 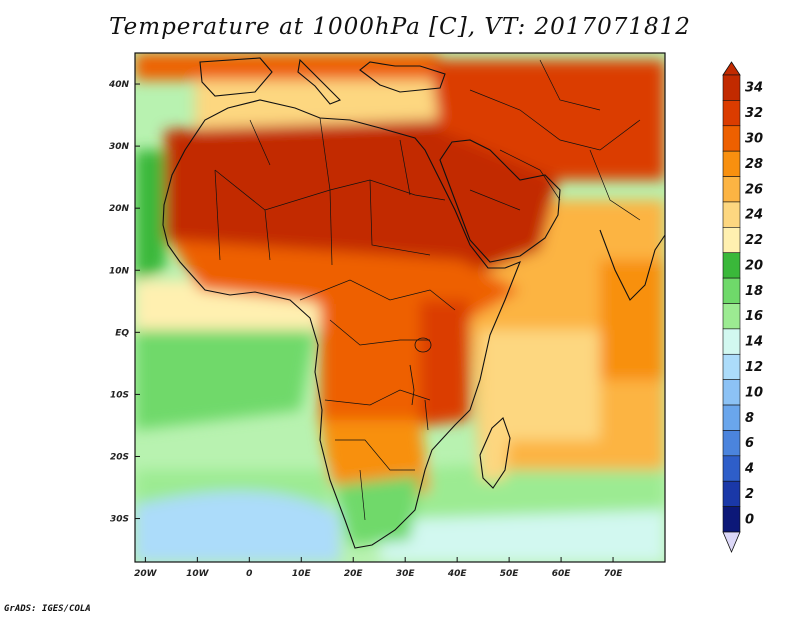 I want to click on grads-credit: GrADS: IGES/COLA, so click(x=47, y=609).